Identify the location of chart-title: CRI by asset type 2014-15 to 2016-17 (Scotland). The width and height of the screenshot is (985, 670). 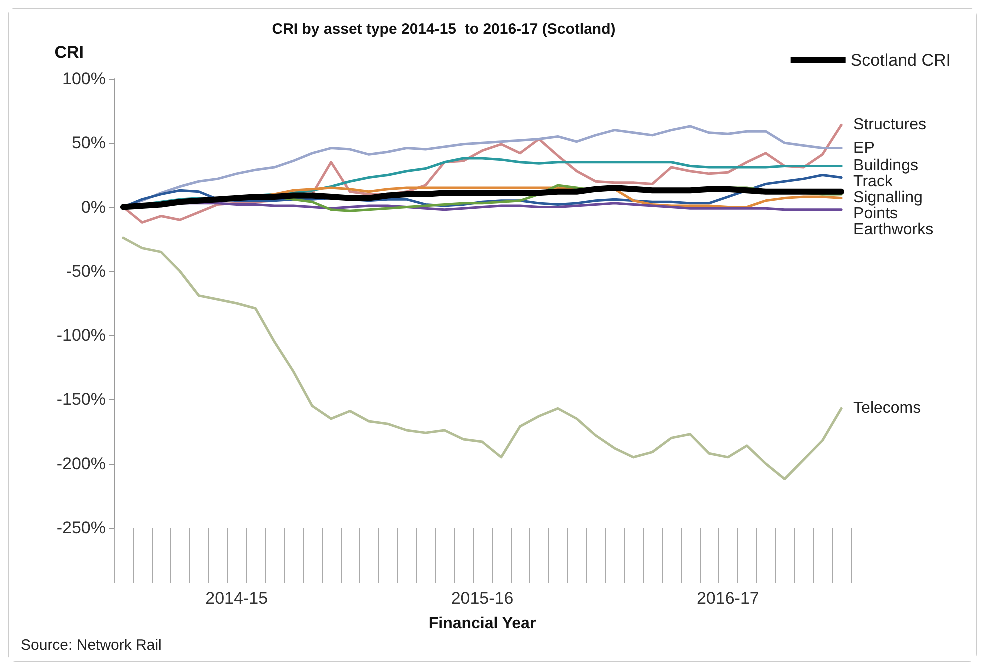
(444, 29).